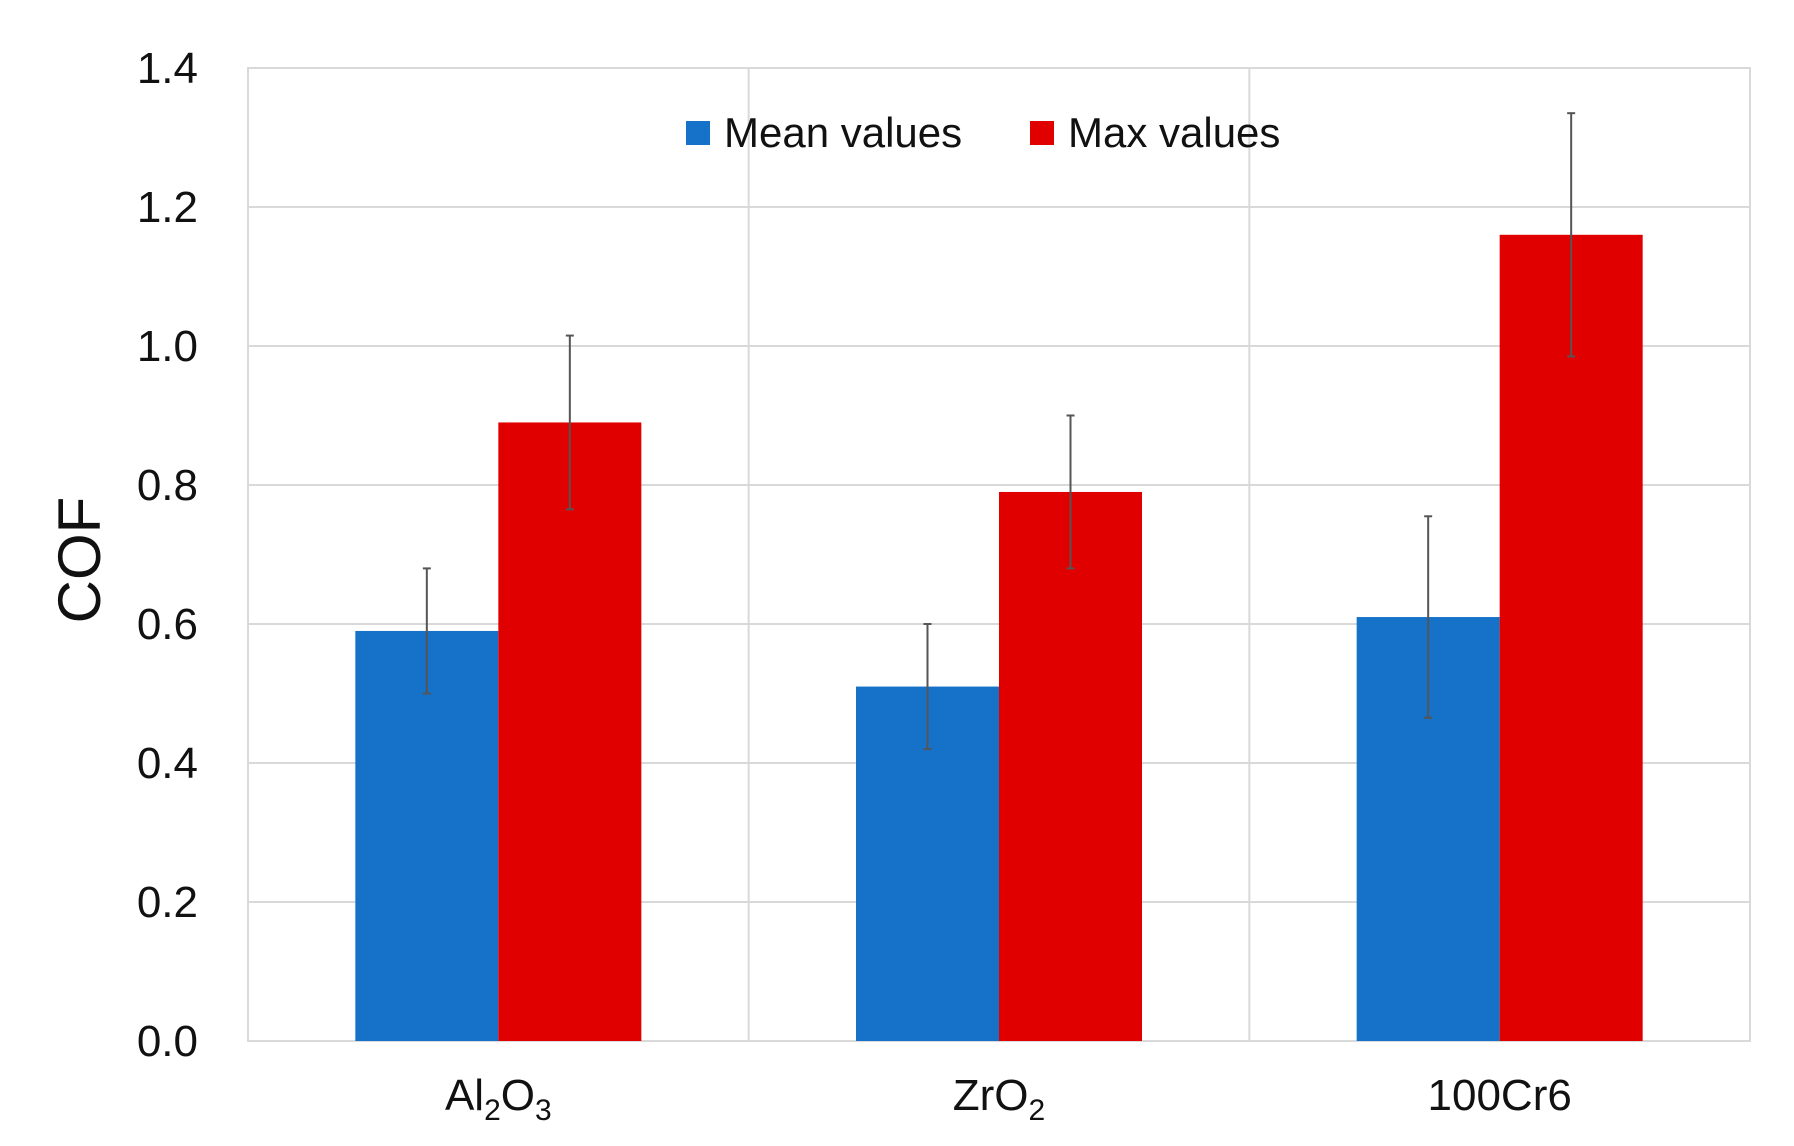 This screenshot has width=1794, height=1146. Describe the element at coordinates (167, 1041) in the screenshot. I see `y-tick-label: 0.0` at that location.